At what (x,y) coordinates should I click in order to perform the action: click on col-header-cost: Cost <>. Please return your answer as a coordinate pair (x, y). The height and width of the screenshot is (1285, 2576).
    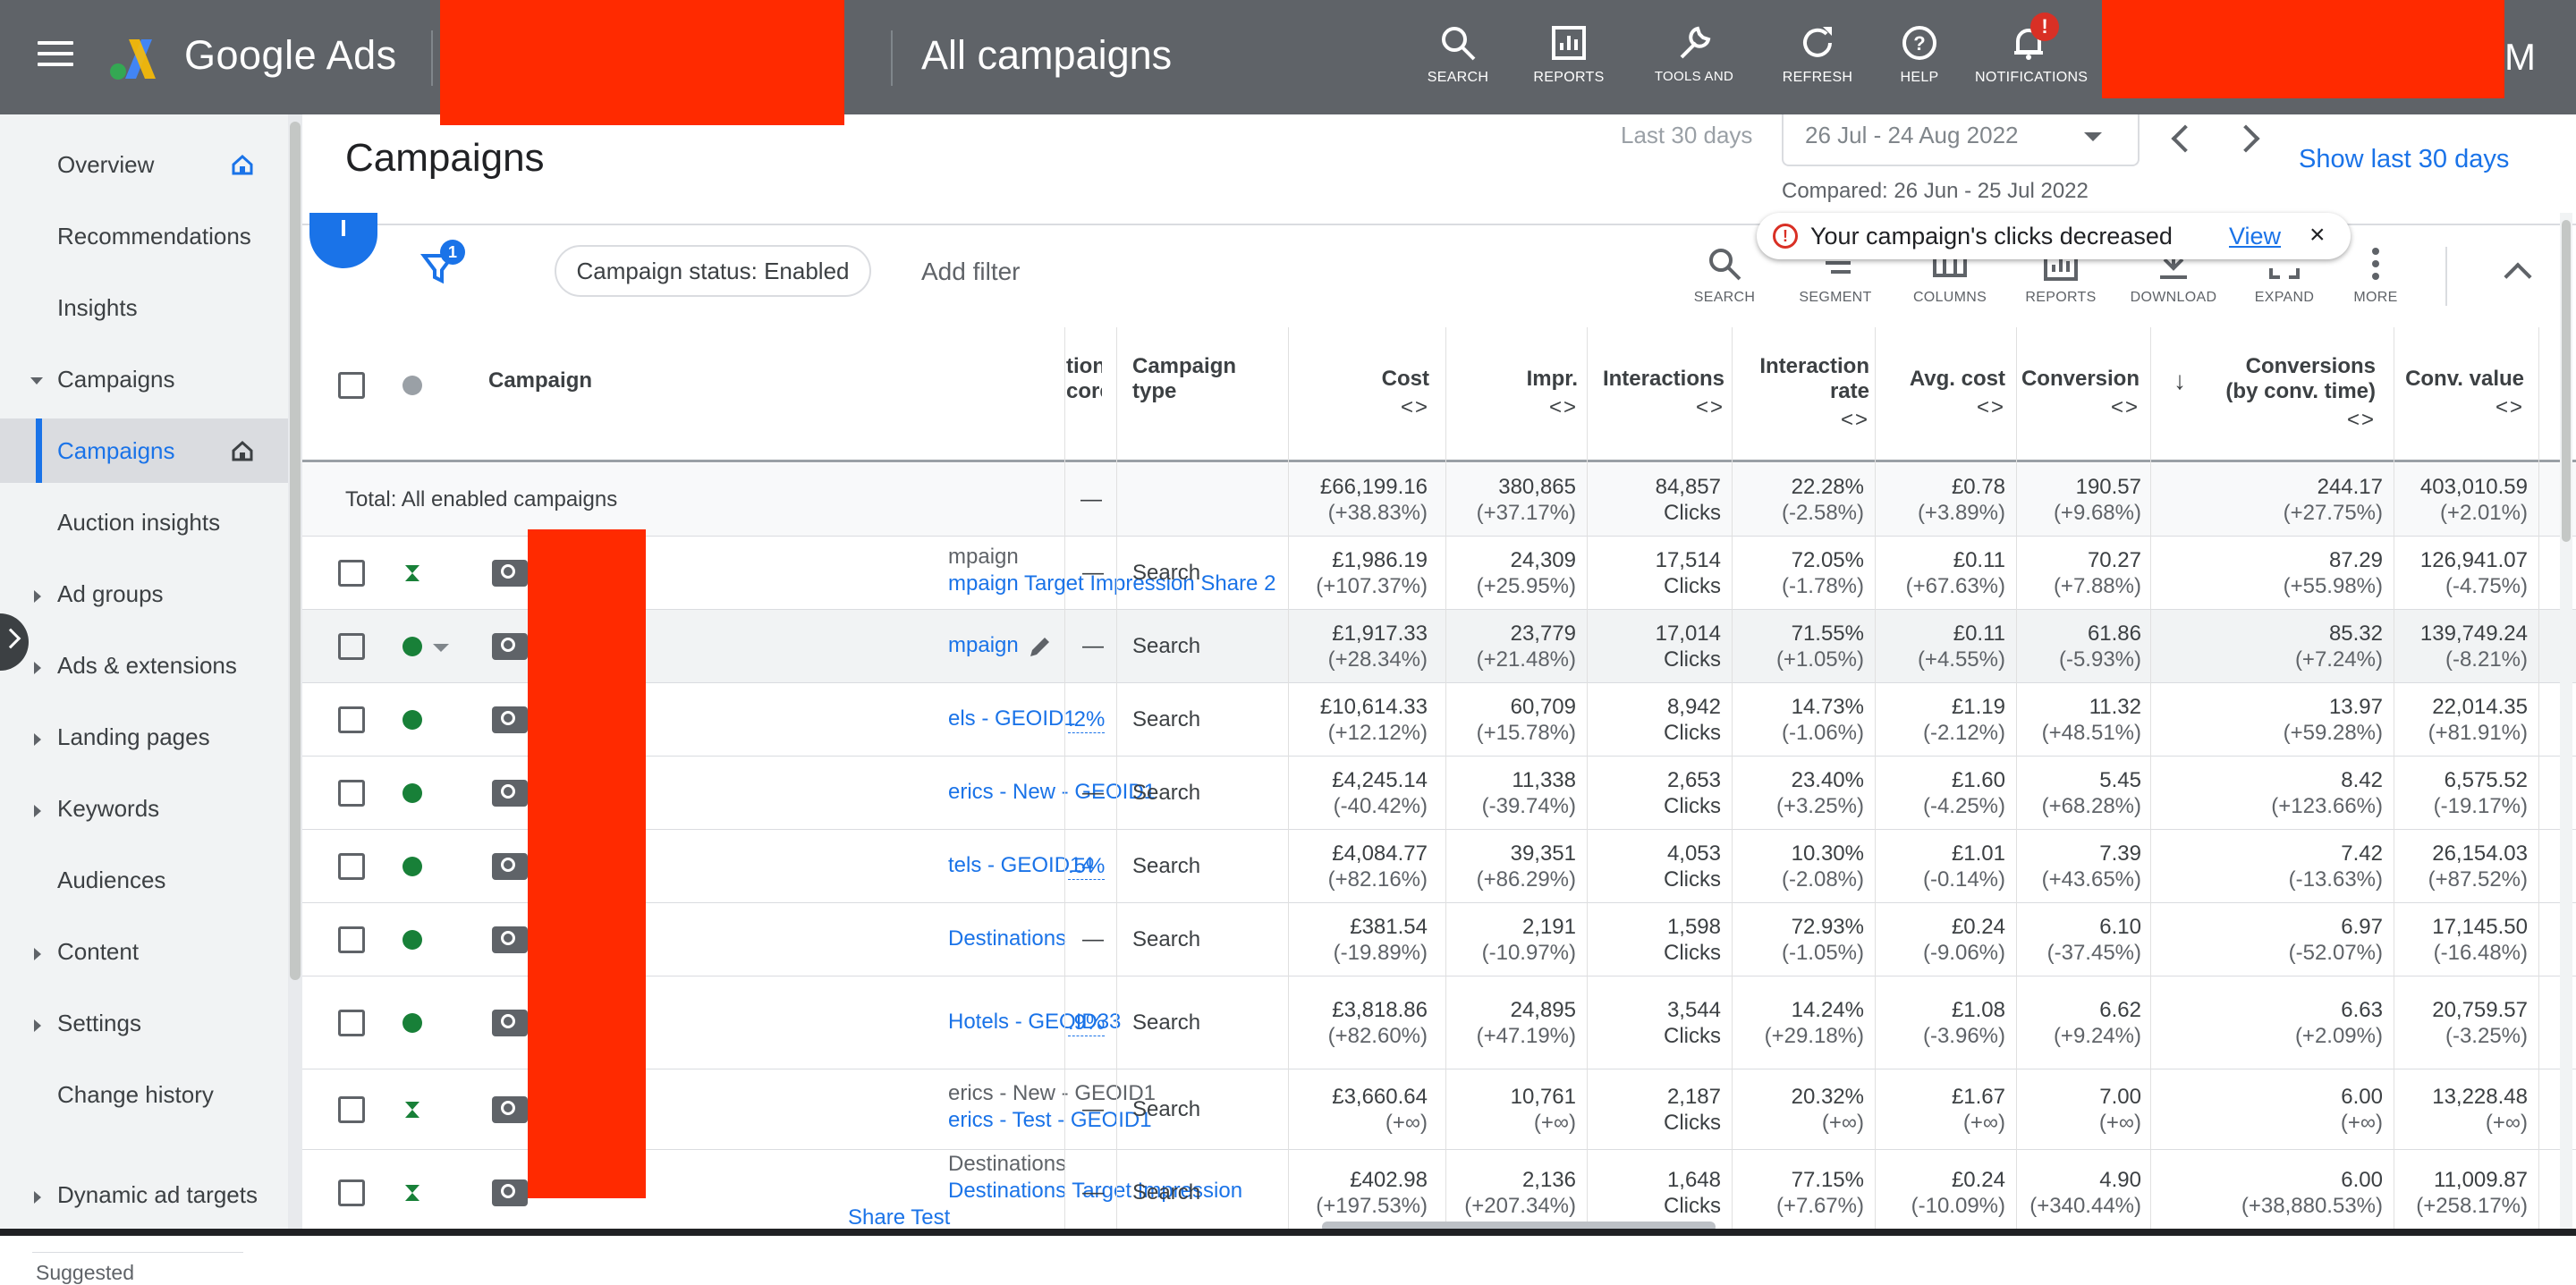
    Looking at the image, I should click on (1357, 434).